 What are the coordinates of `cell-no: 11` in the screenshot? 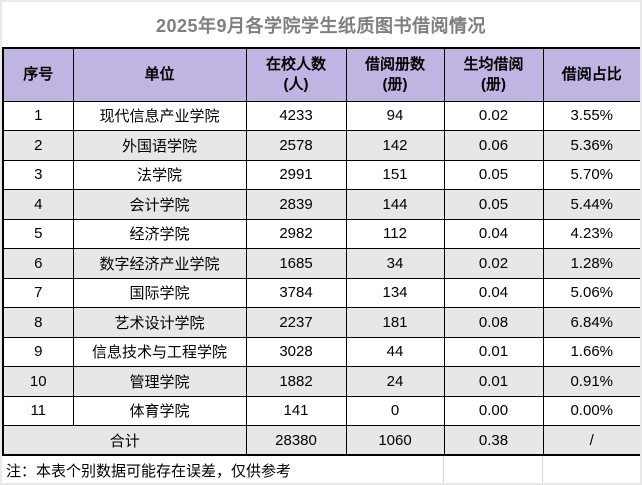 It's located at (38, 410).